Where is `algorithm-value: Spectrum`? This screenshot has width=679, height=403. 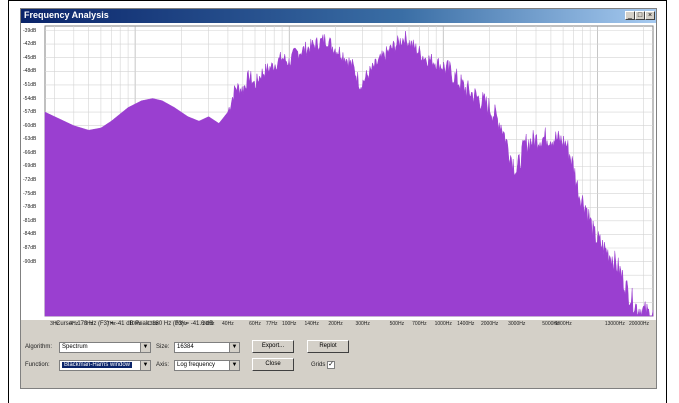
algorithm-value: Spectrum is located at coordinates (75, 347).